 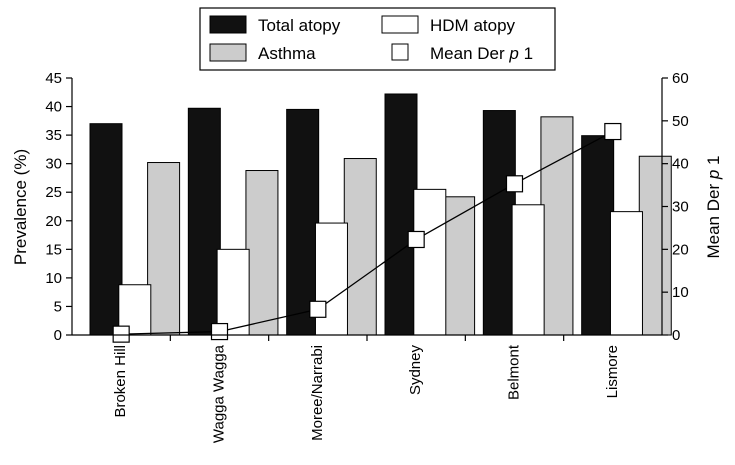 I want to click on y-tick-label-right: 10, so click(x=680, y=292).